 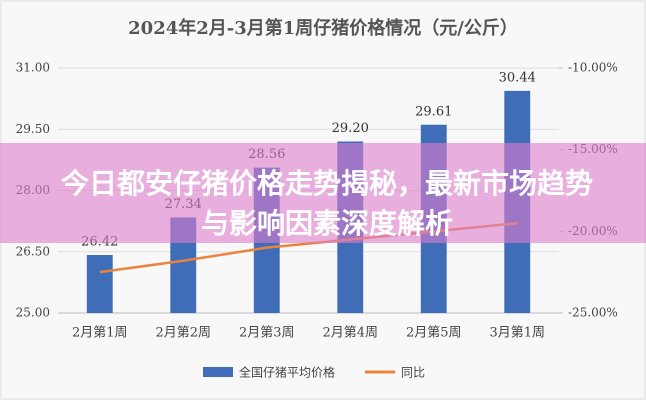 What do you see at coordinates (267, 333) in the screenshot?
I see `x-tick-label: 2月第3周` at bounding box center [267, 333].